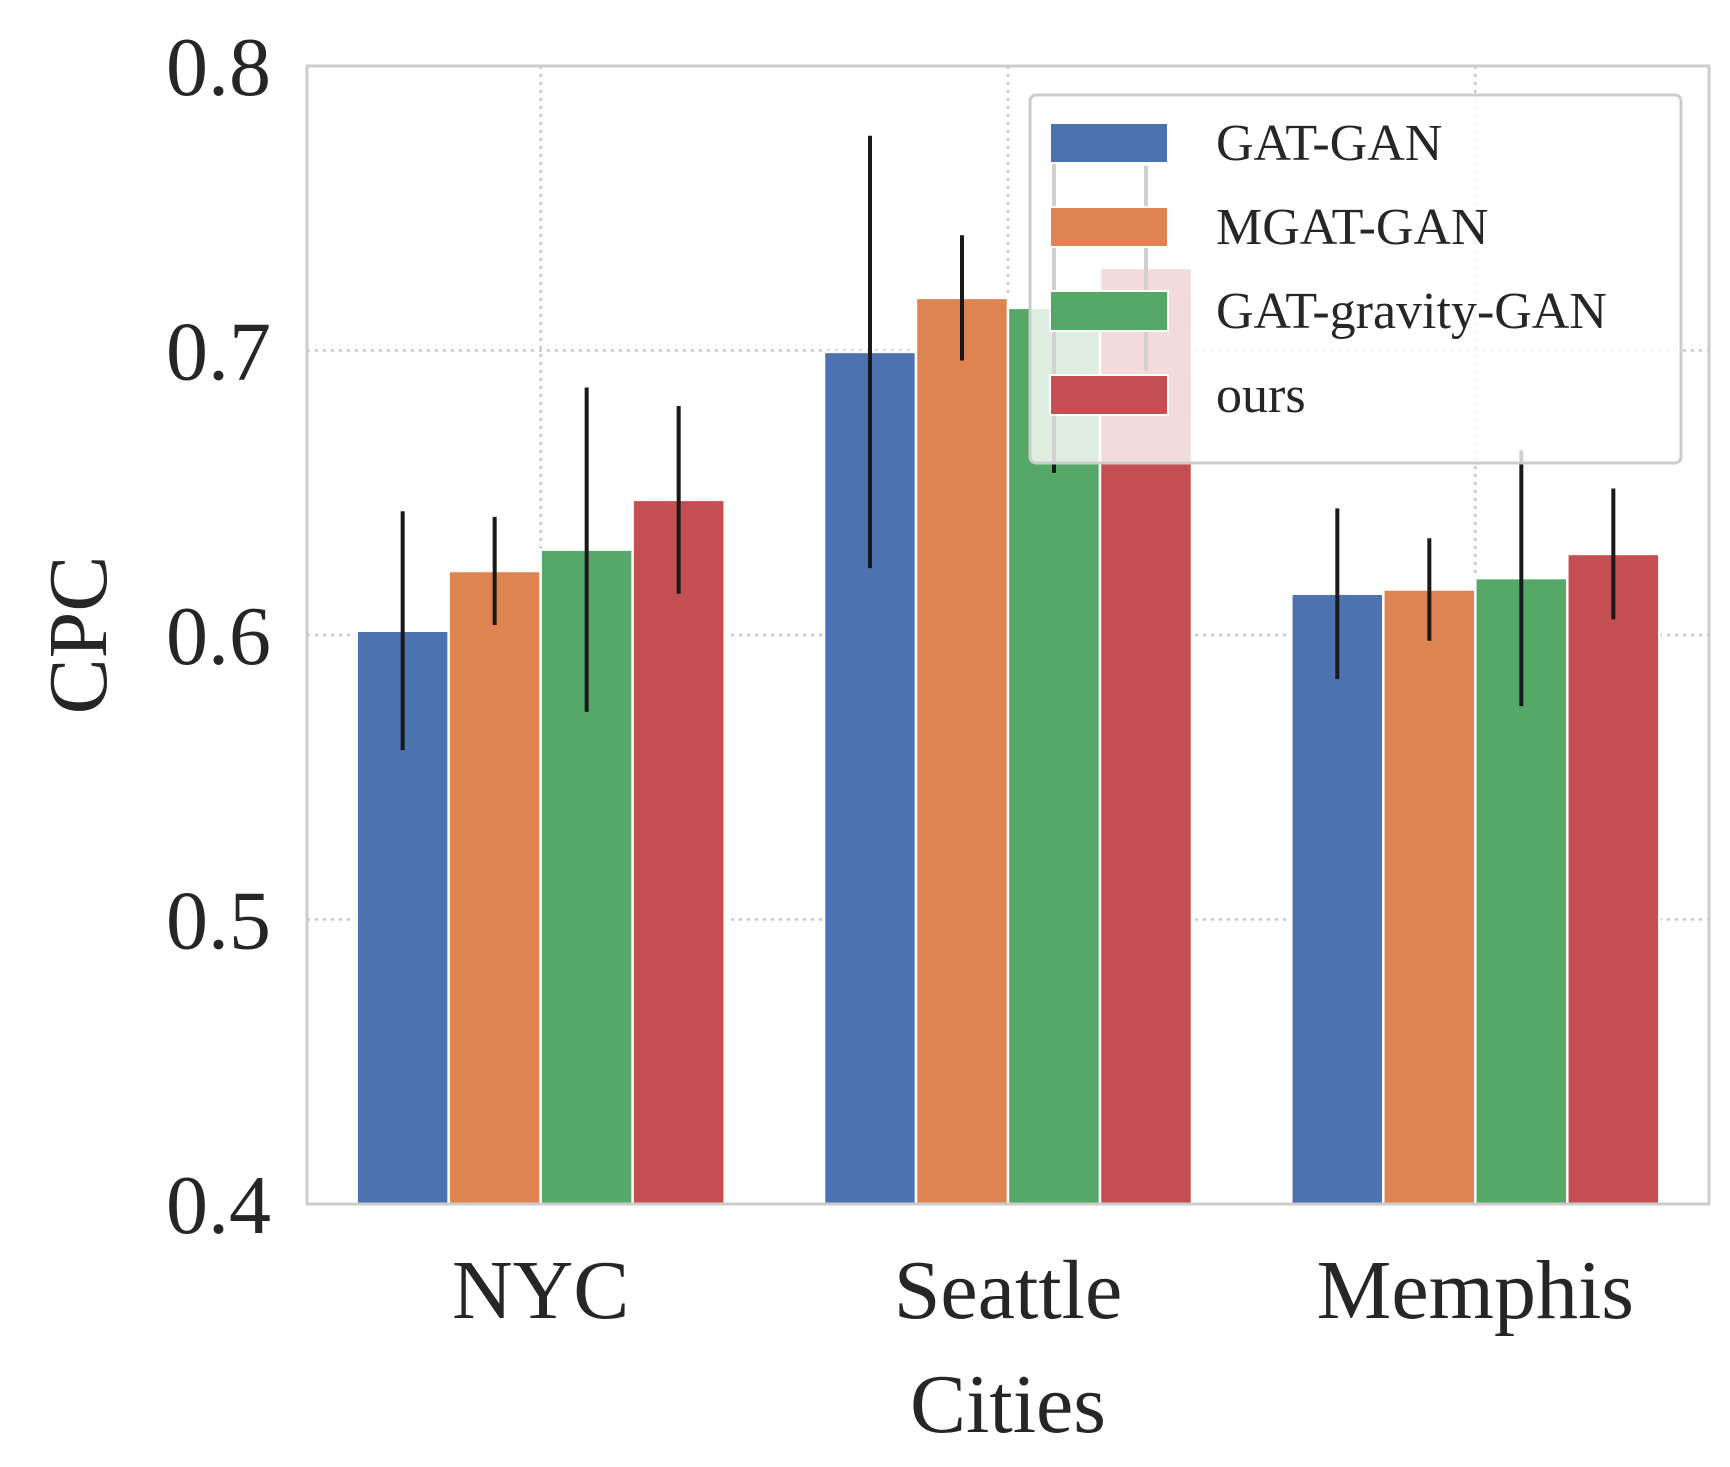  Describe the element at coordinates (218, 921) in the screenshot. I see `y-tick-label: 0.5` at that location.